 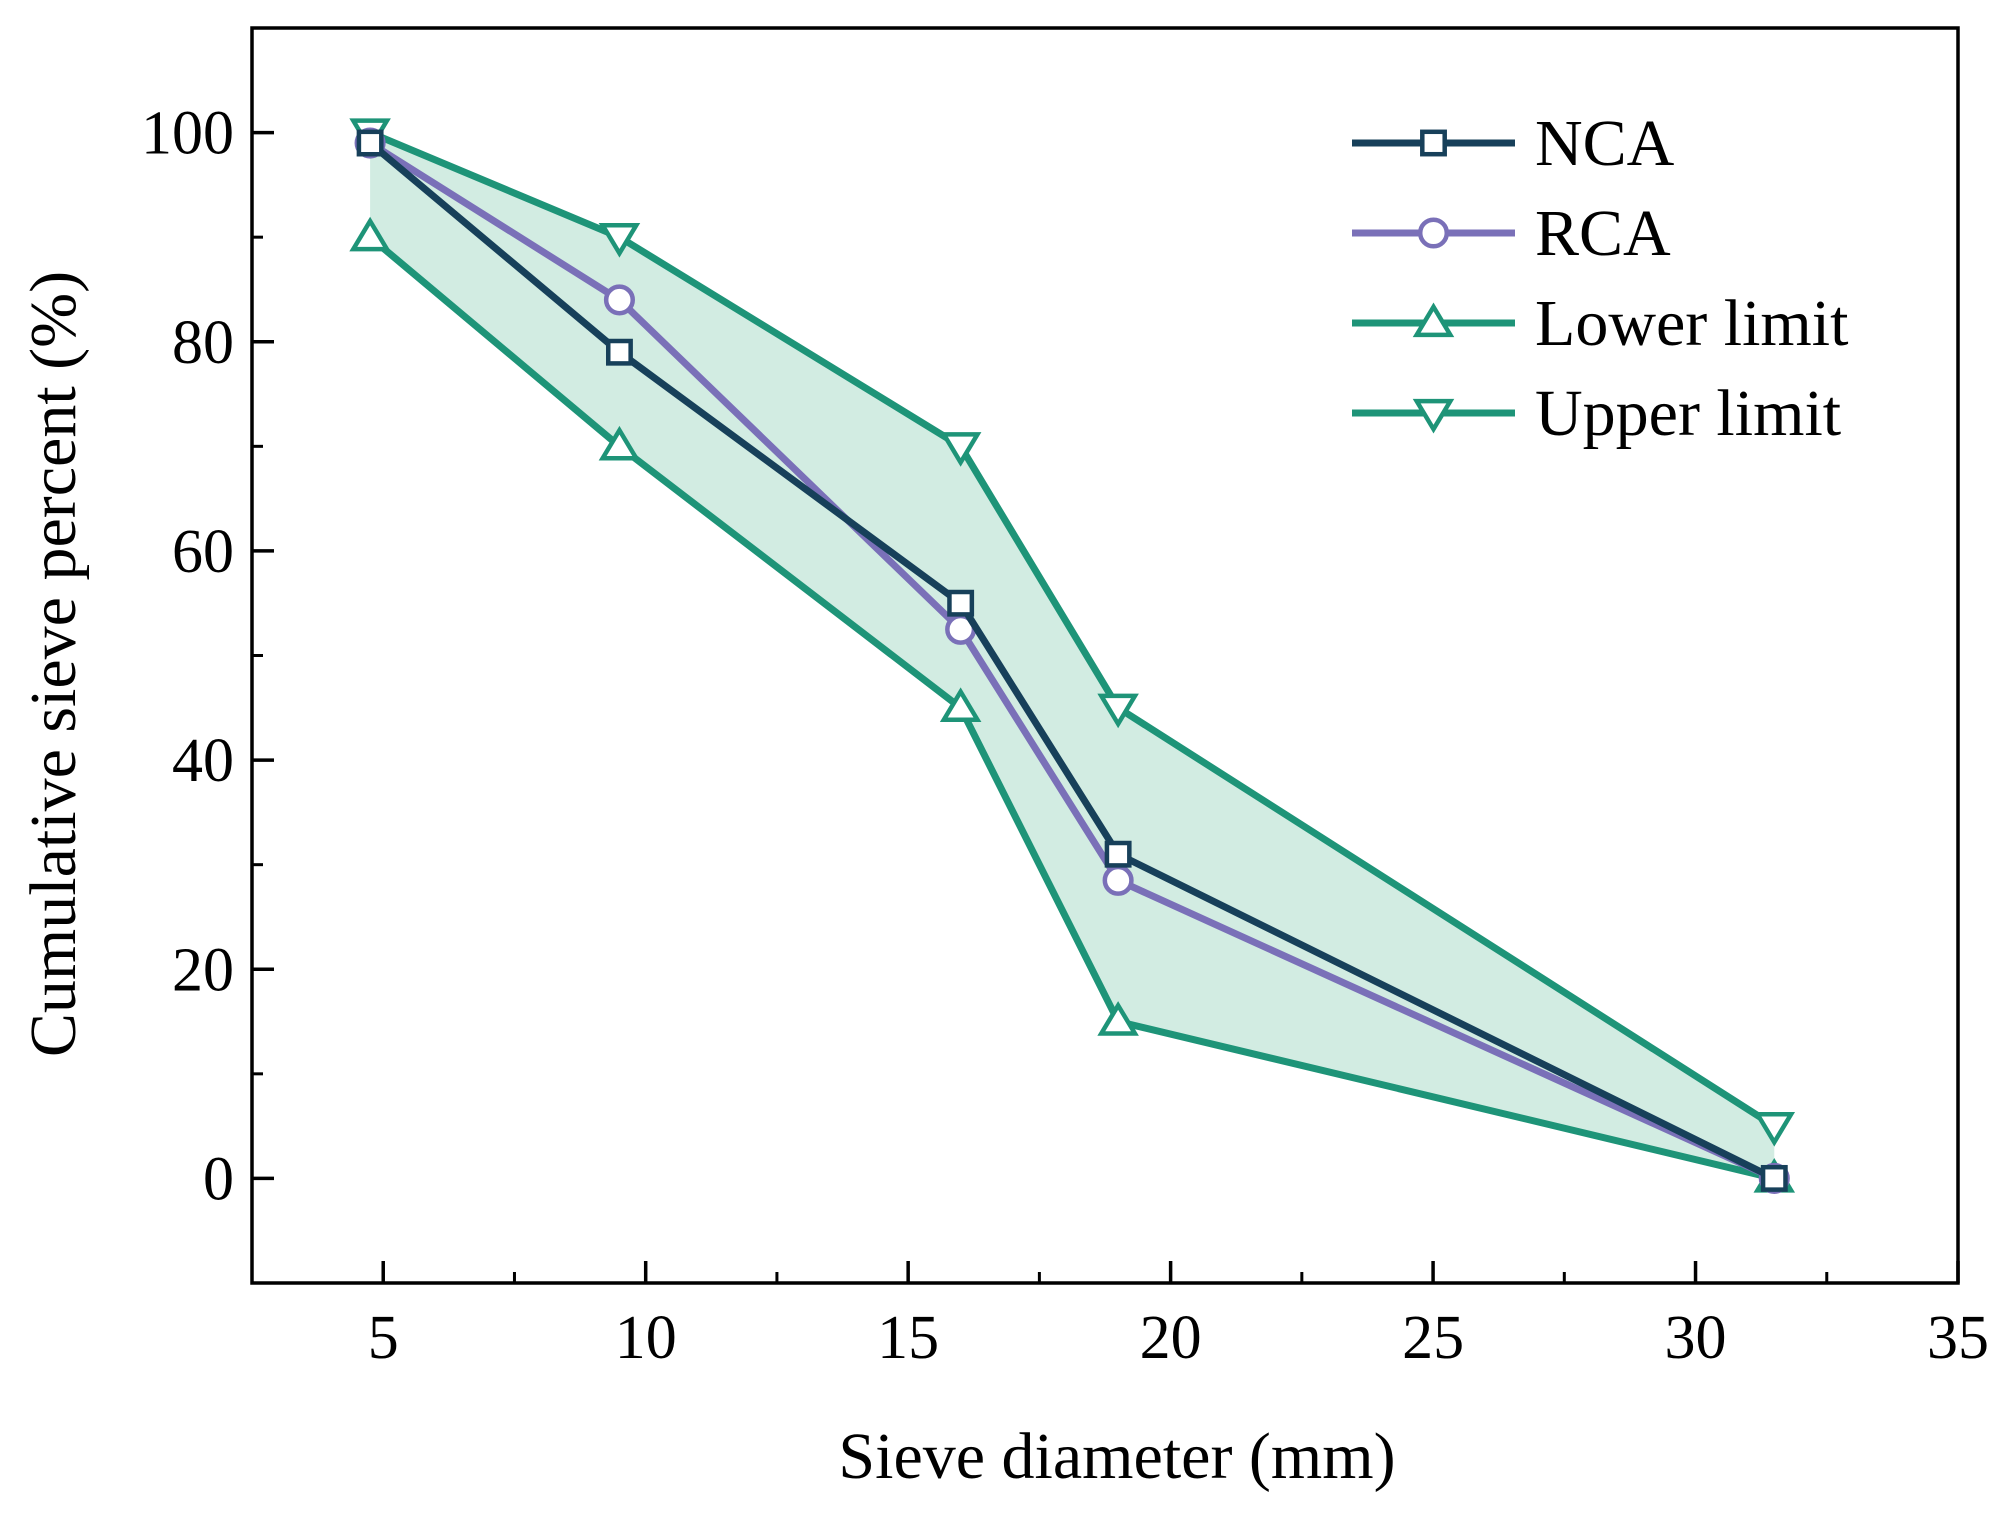 What do you see at coordinates (1511, 233) in the screenshot?
I see `legend-entry: RCA` at bounding box center [1511, 233].